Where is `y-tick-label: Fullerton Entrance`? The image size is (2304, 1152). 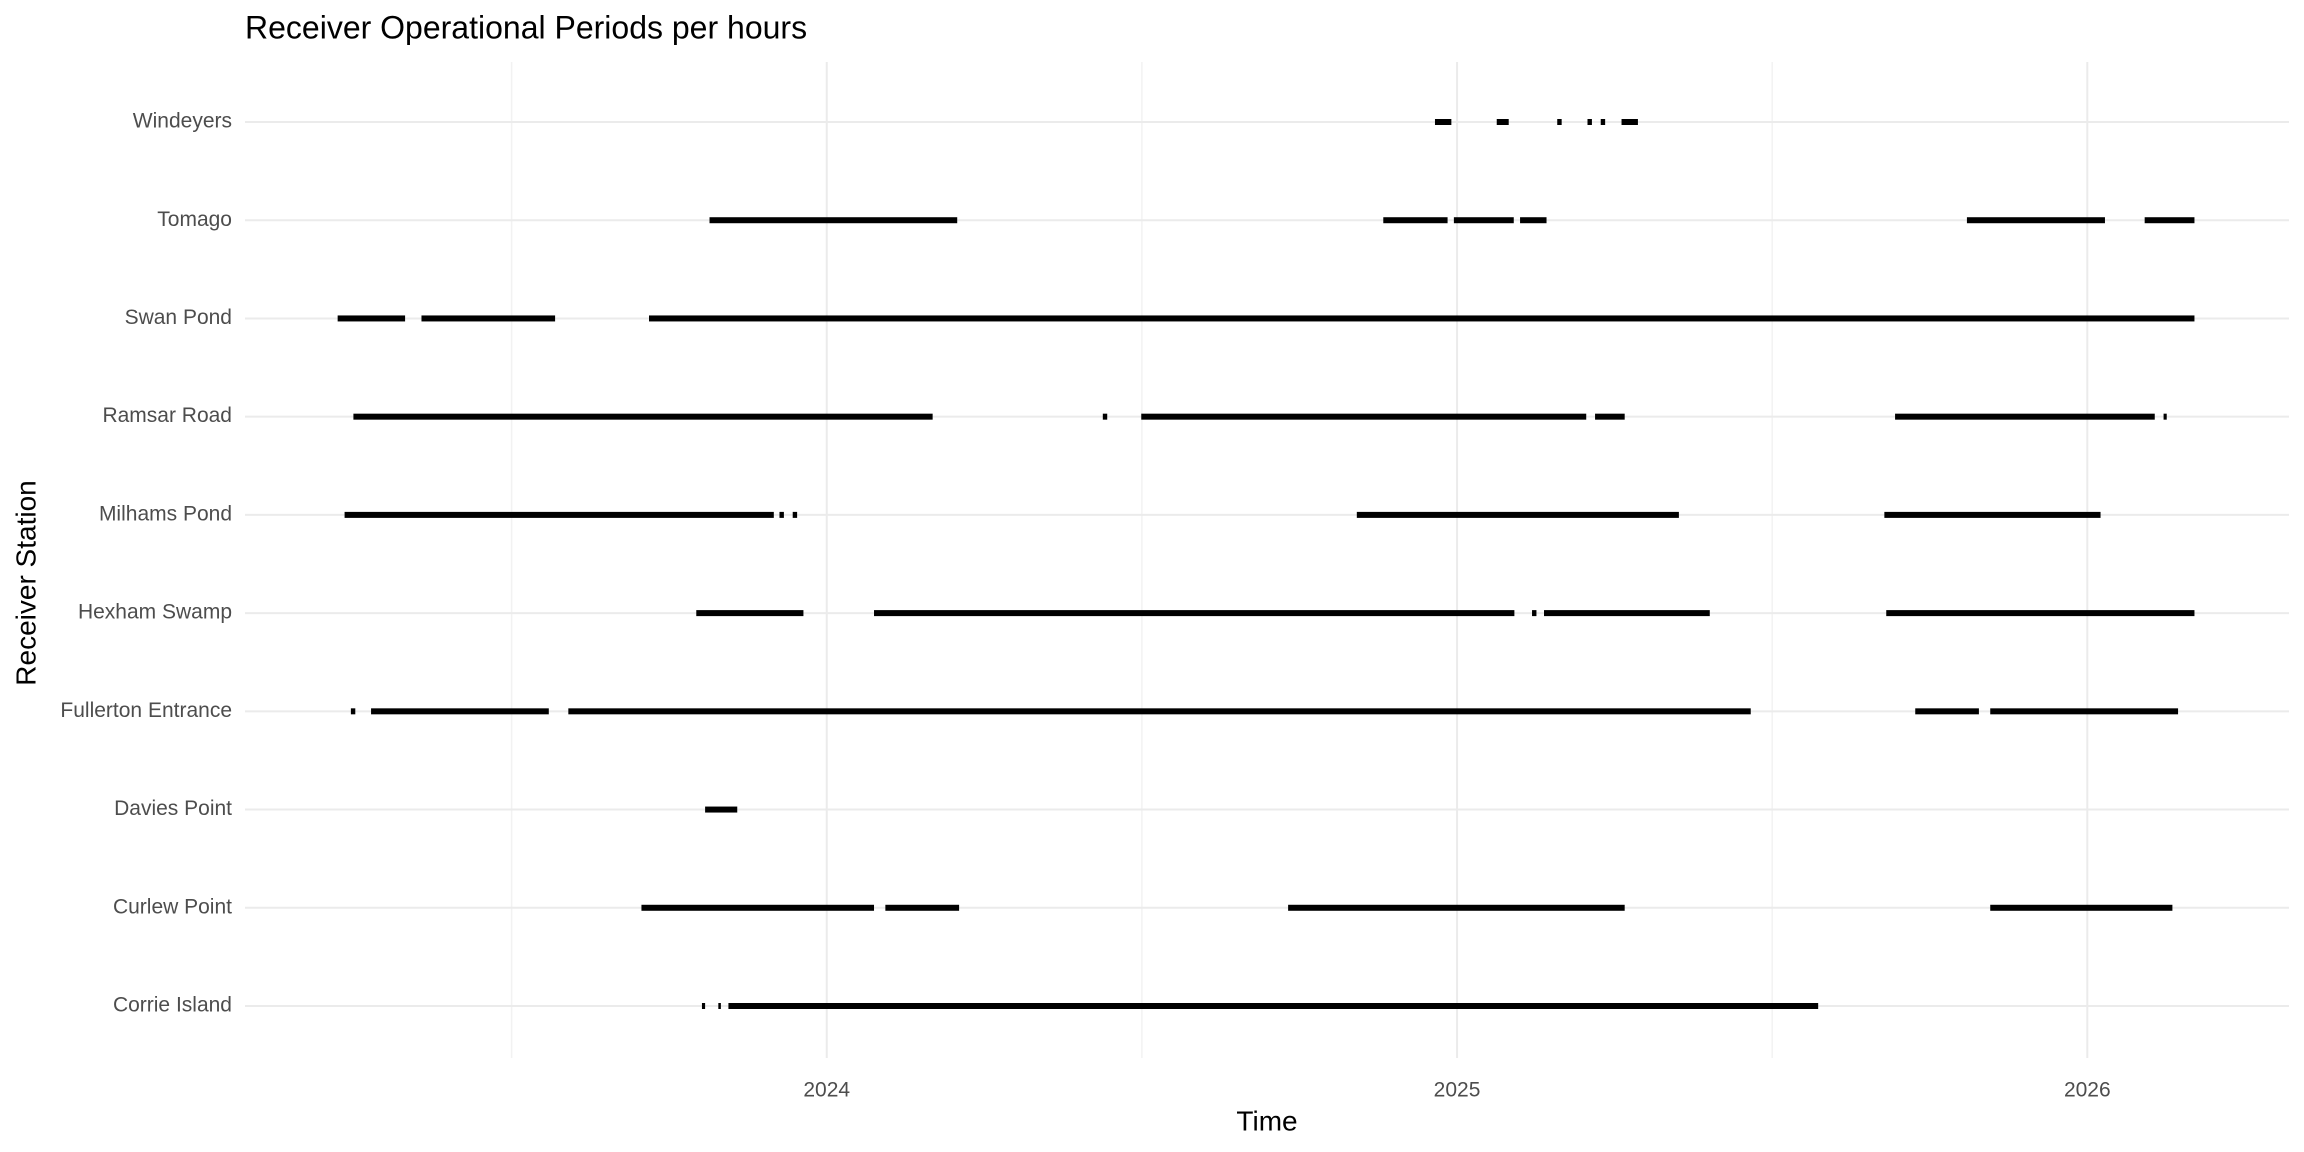
y-tick-label: Fullerton Entrance is located at coordinates (146, 710).